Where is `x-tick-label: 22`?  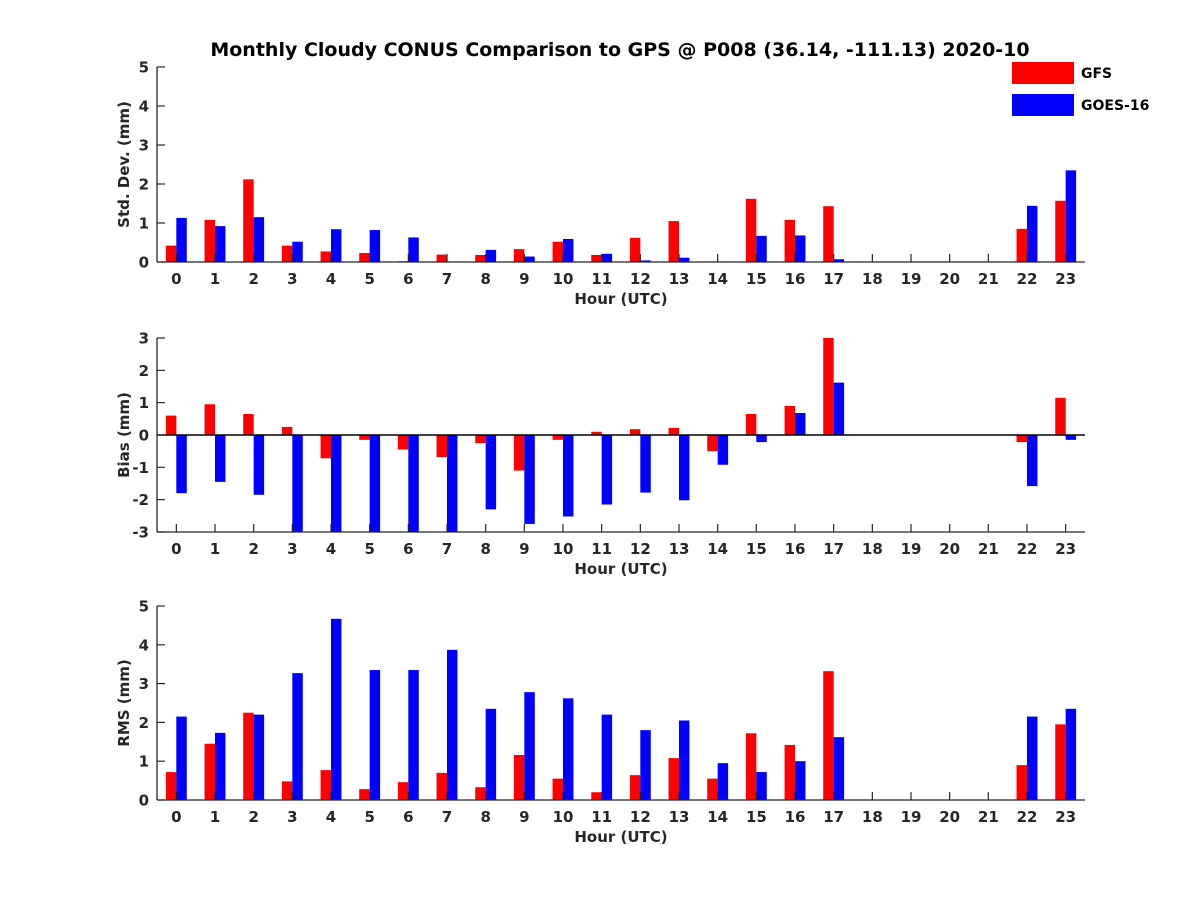 x-tick-label: 22 is located at coordinates (1027, 549).